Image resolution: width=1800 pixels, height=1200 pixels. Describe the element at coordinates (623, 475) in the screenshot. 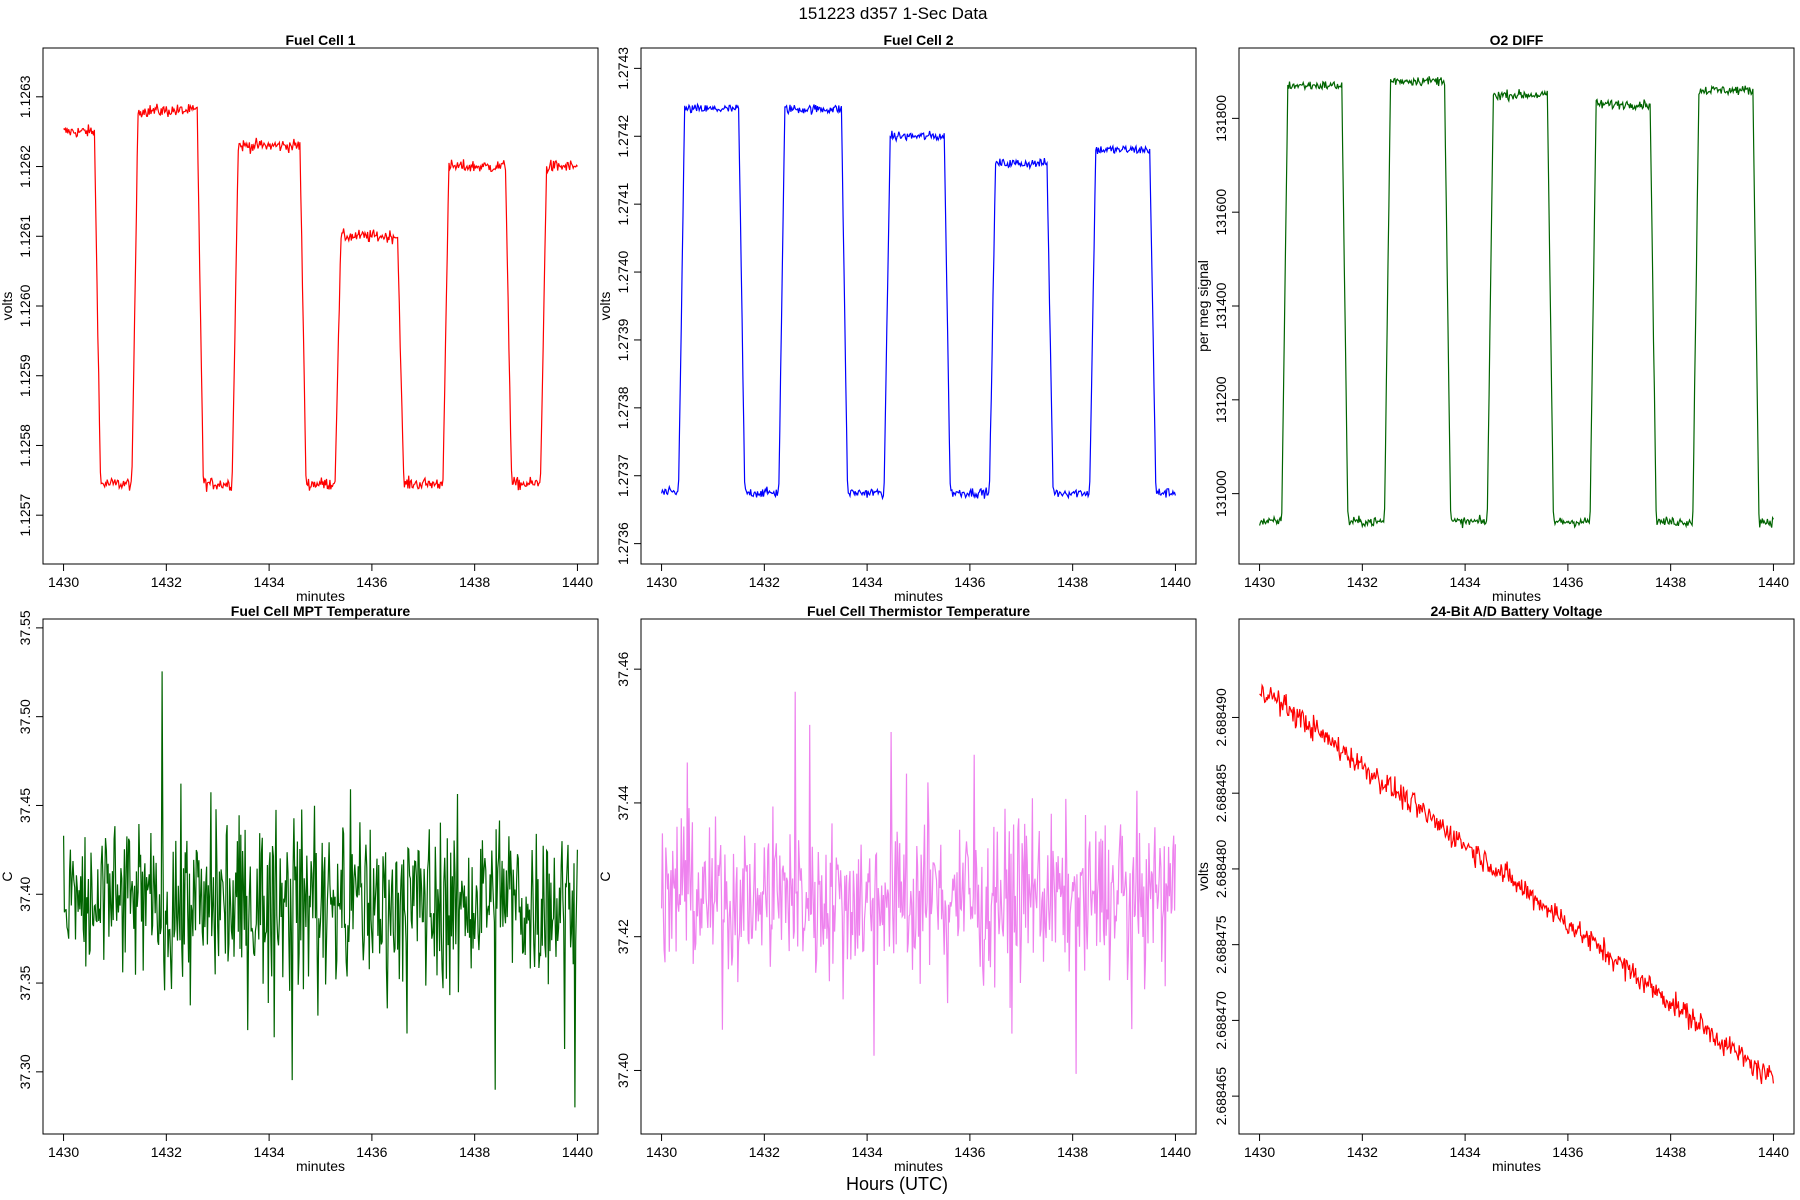

I see `y-tick-label: 1.2737` at that location.